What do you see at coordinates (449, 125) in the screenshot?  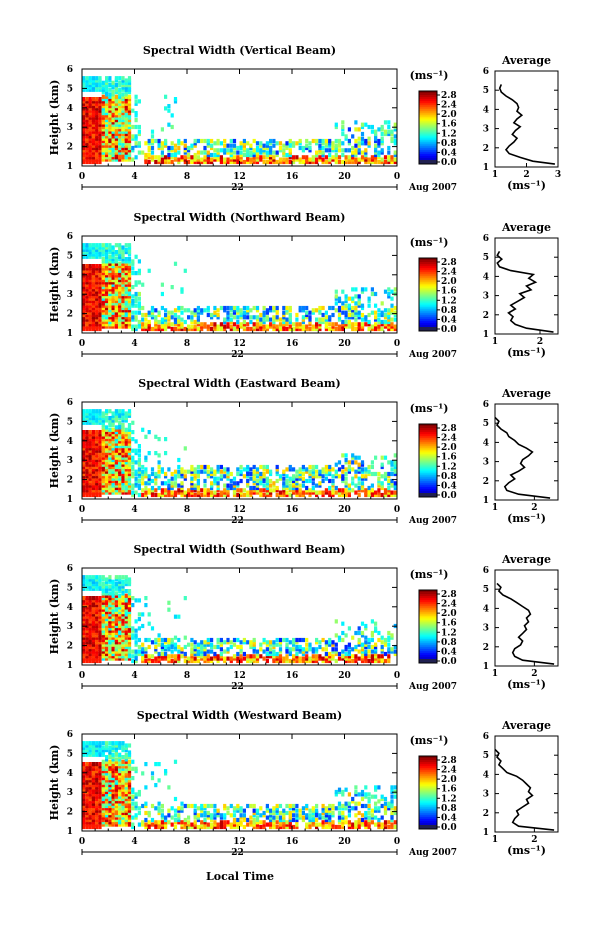 I see `colorbar-tick-label: 1.6` at bounding box center [449, 125].